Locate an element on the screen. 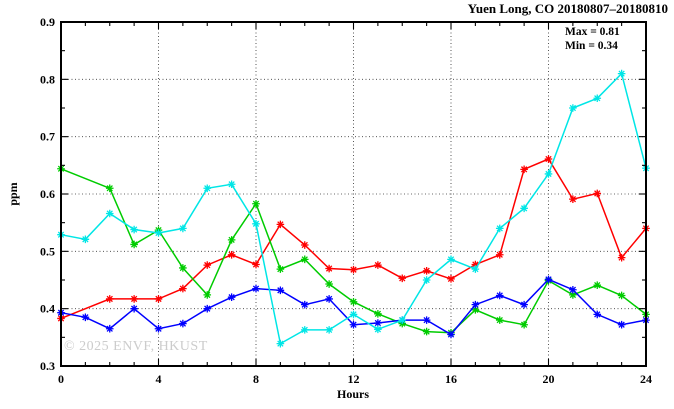 This screenshot has width=674, height=409. y-tick-label: 0.9 is located at coordinates (47, 22).